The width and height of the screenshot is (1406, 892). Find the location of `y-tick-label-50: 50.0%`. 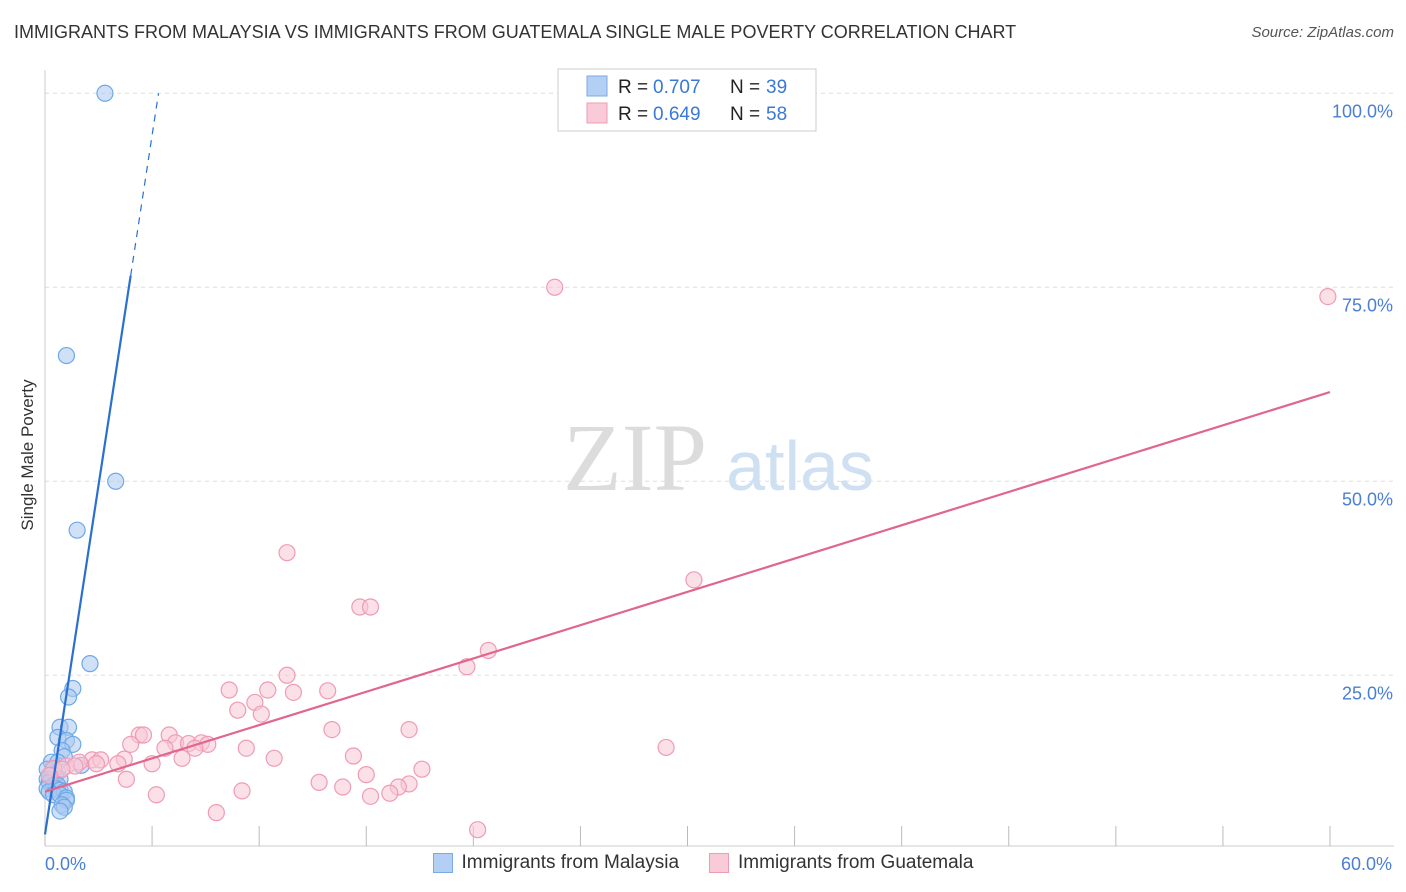

y-tick-label-50: 50.0% is located at coordinates (1367, 499).